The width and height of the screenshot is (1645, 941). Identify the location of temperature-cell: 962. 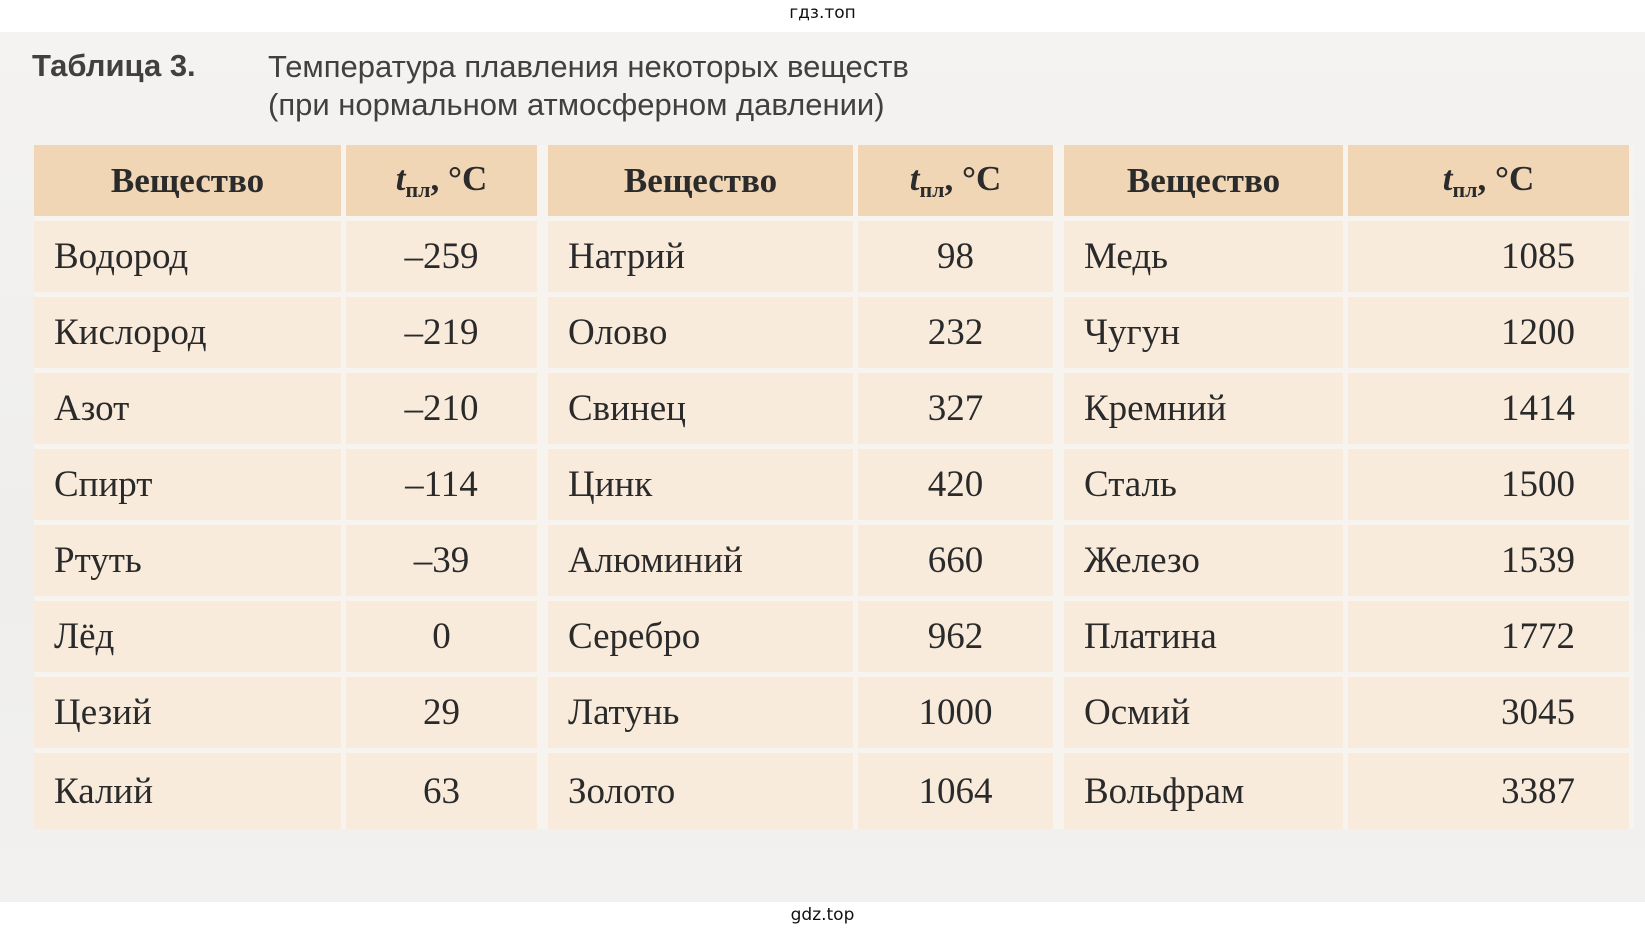
(958, 639).